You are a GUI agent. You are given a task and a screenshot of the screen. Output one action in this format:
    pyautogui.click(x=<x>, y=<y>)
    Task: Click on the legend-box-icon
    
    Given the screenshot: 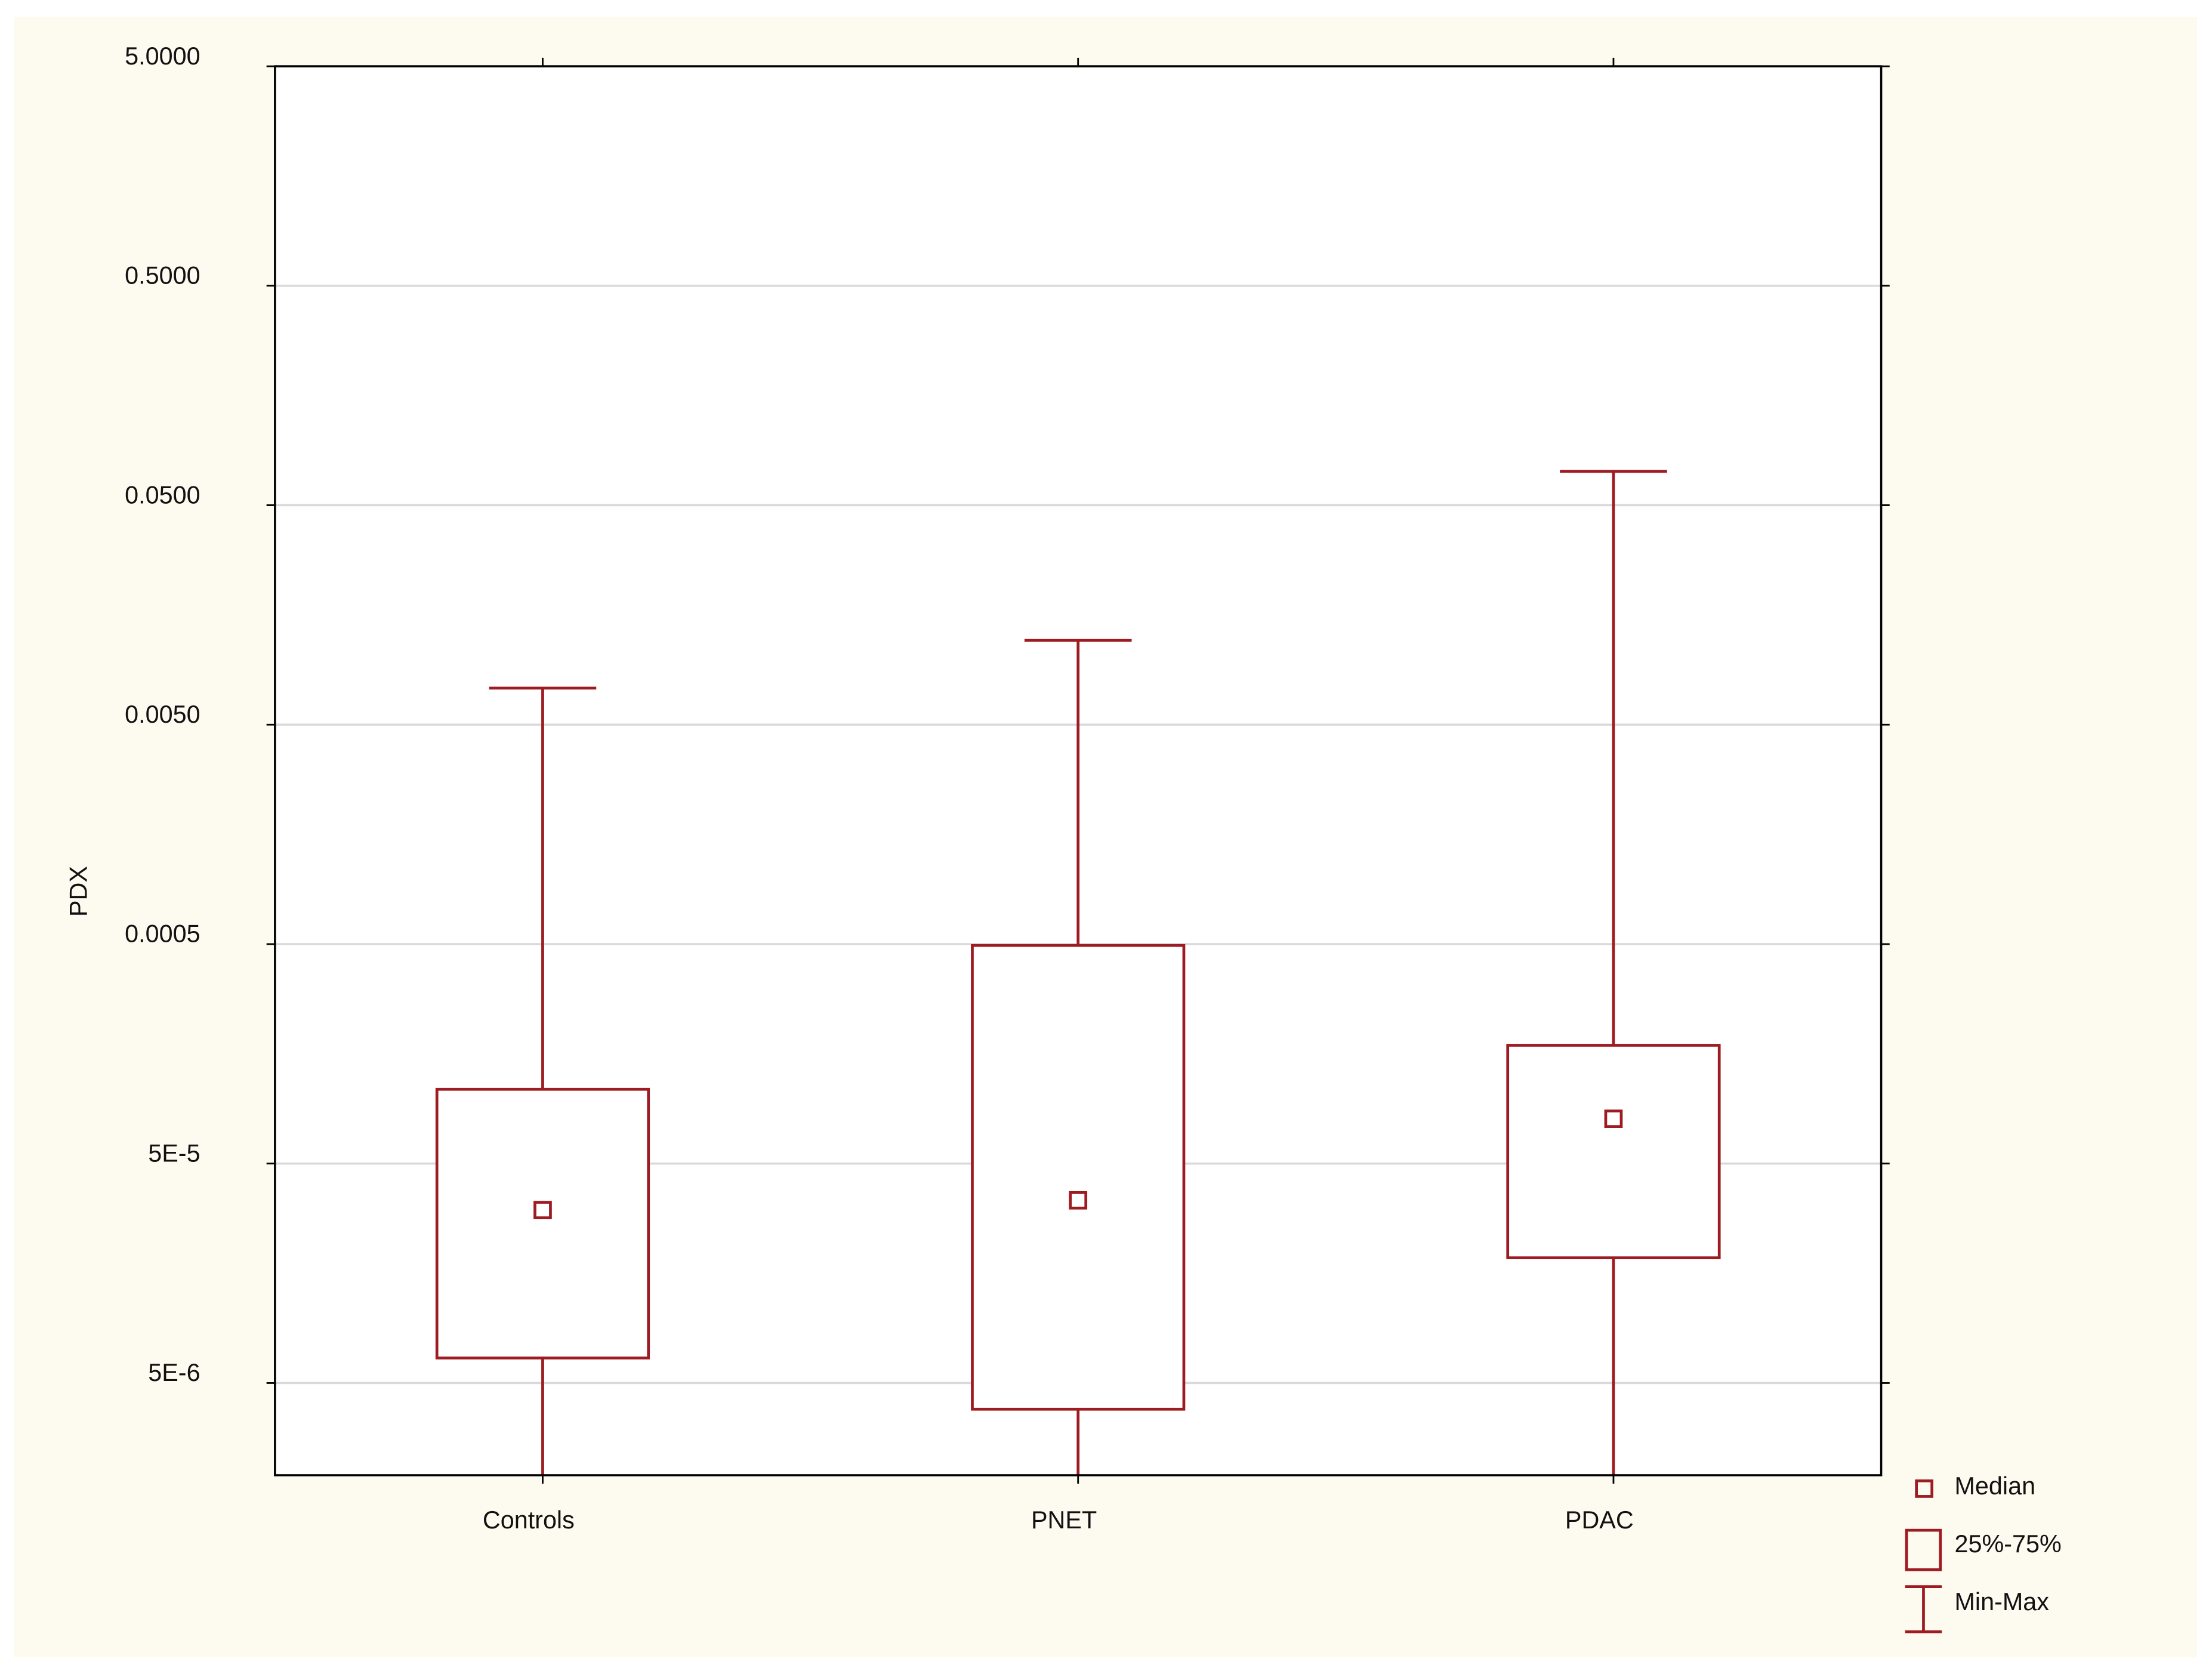 What is the action you would take?
    pyautogui.click(x=1923, y=1549)
    